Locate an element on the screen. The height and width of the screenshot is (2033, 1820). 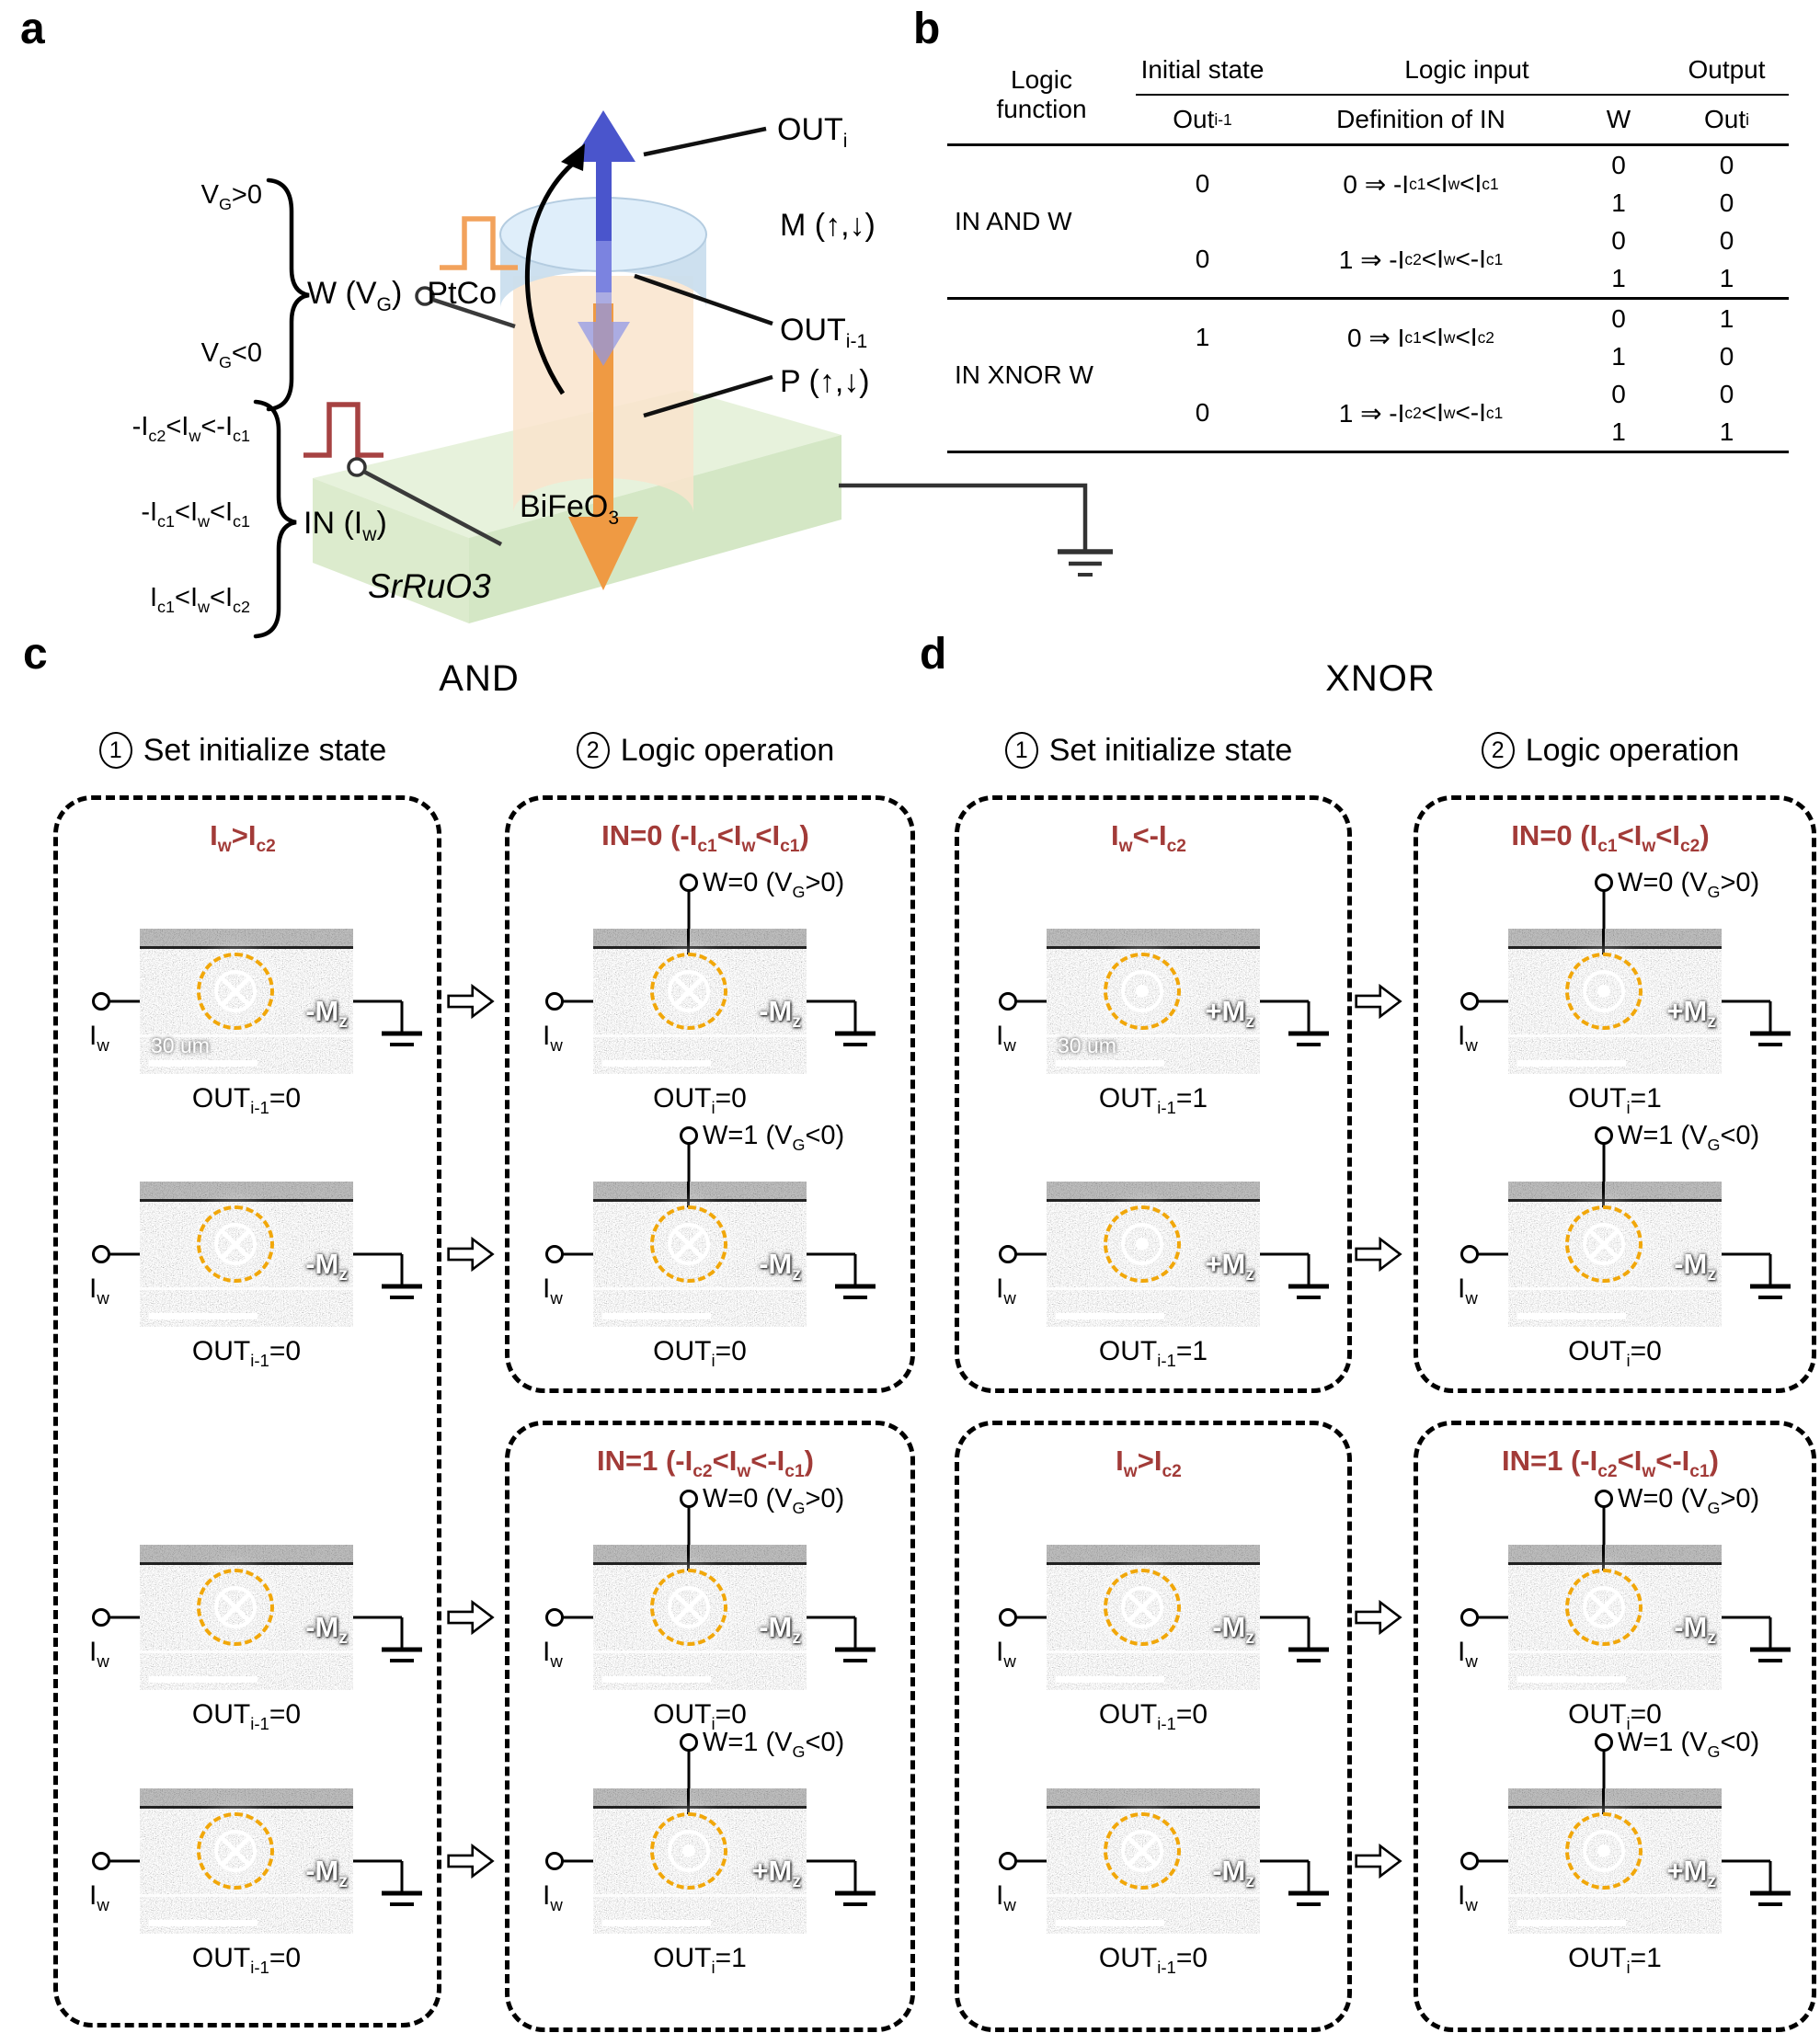
vg-positive-label: VG>0 is located at coordinates (231, 196).